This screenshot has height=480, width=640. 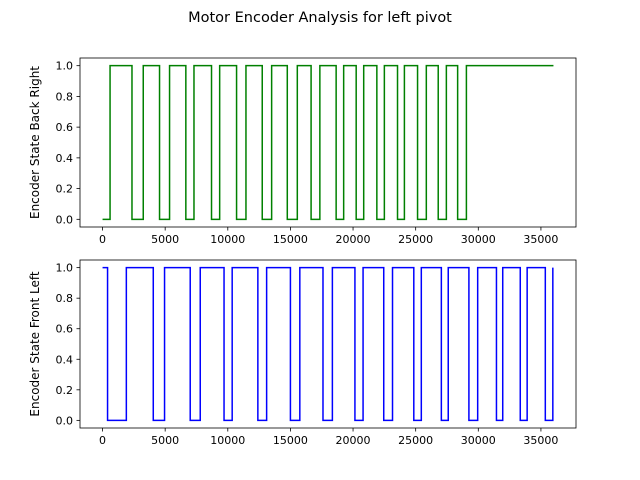 I want to click on y-axis-label-back-right: Encoder State Back Right, so click(x=35, y=142).